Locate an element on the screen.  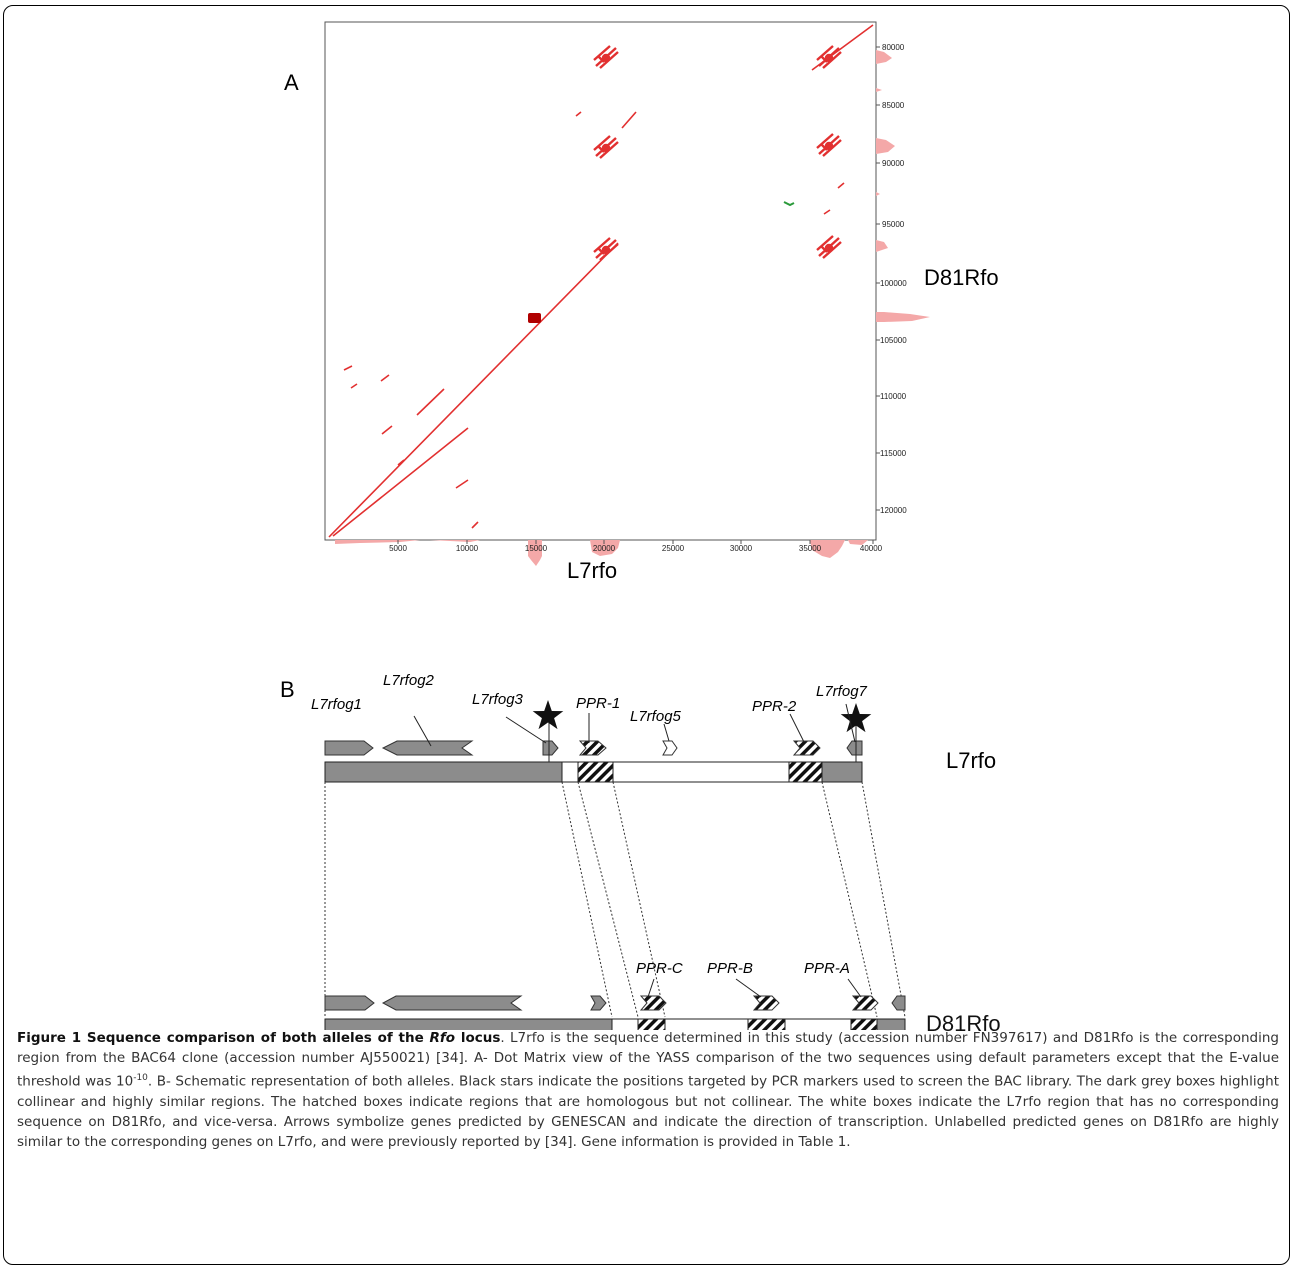
hit-secondary-diagonal is located at coordinates (400, 482).